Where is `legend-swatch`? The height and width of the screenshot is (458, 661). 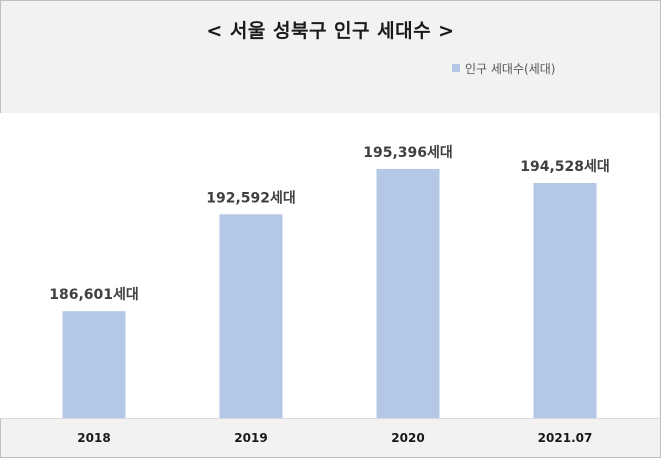 legend-swatch is located at coordinates (456, 68).